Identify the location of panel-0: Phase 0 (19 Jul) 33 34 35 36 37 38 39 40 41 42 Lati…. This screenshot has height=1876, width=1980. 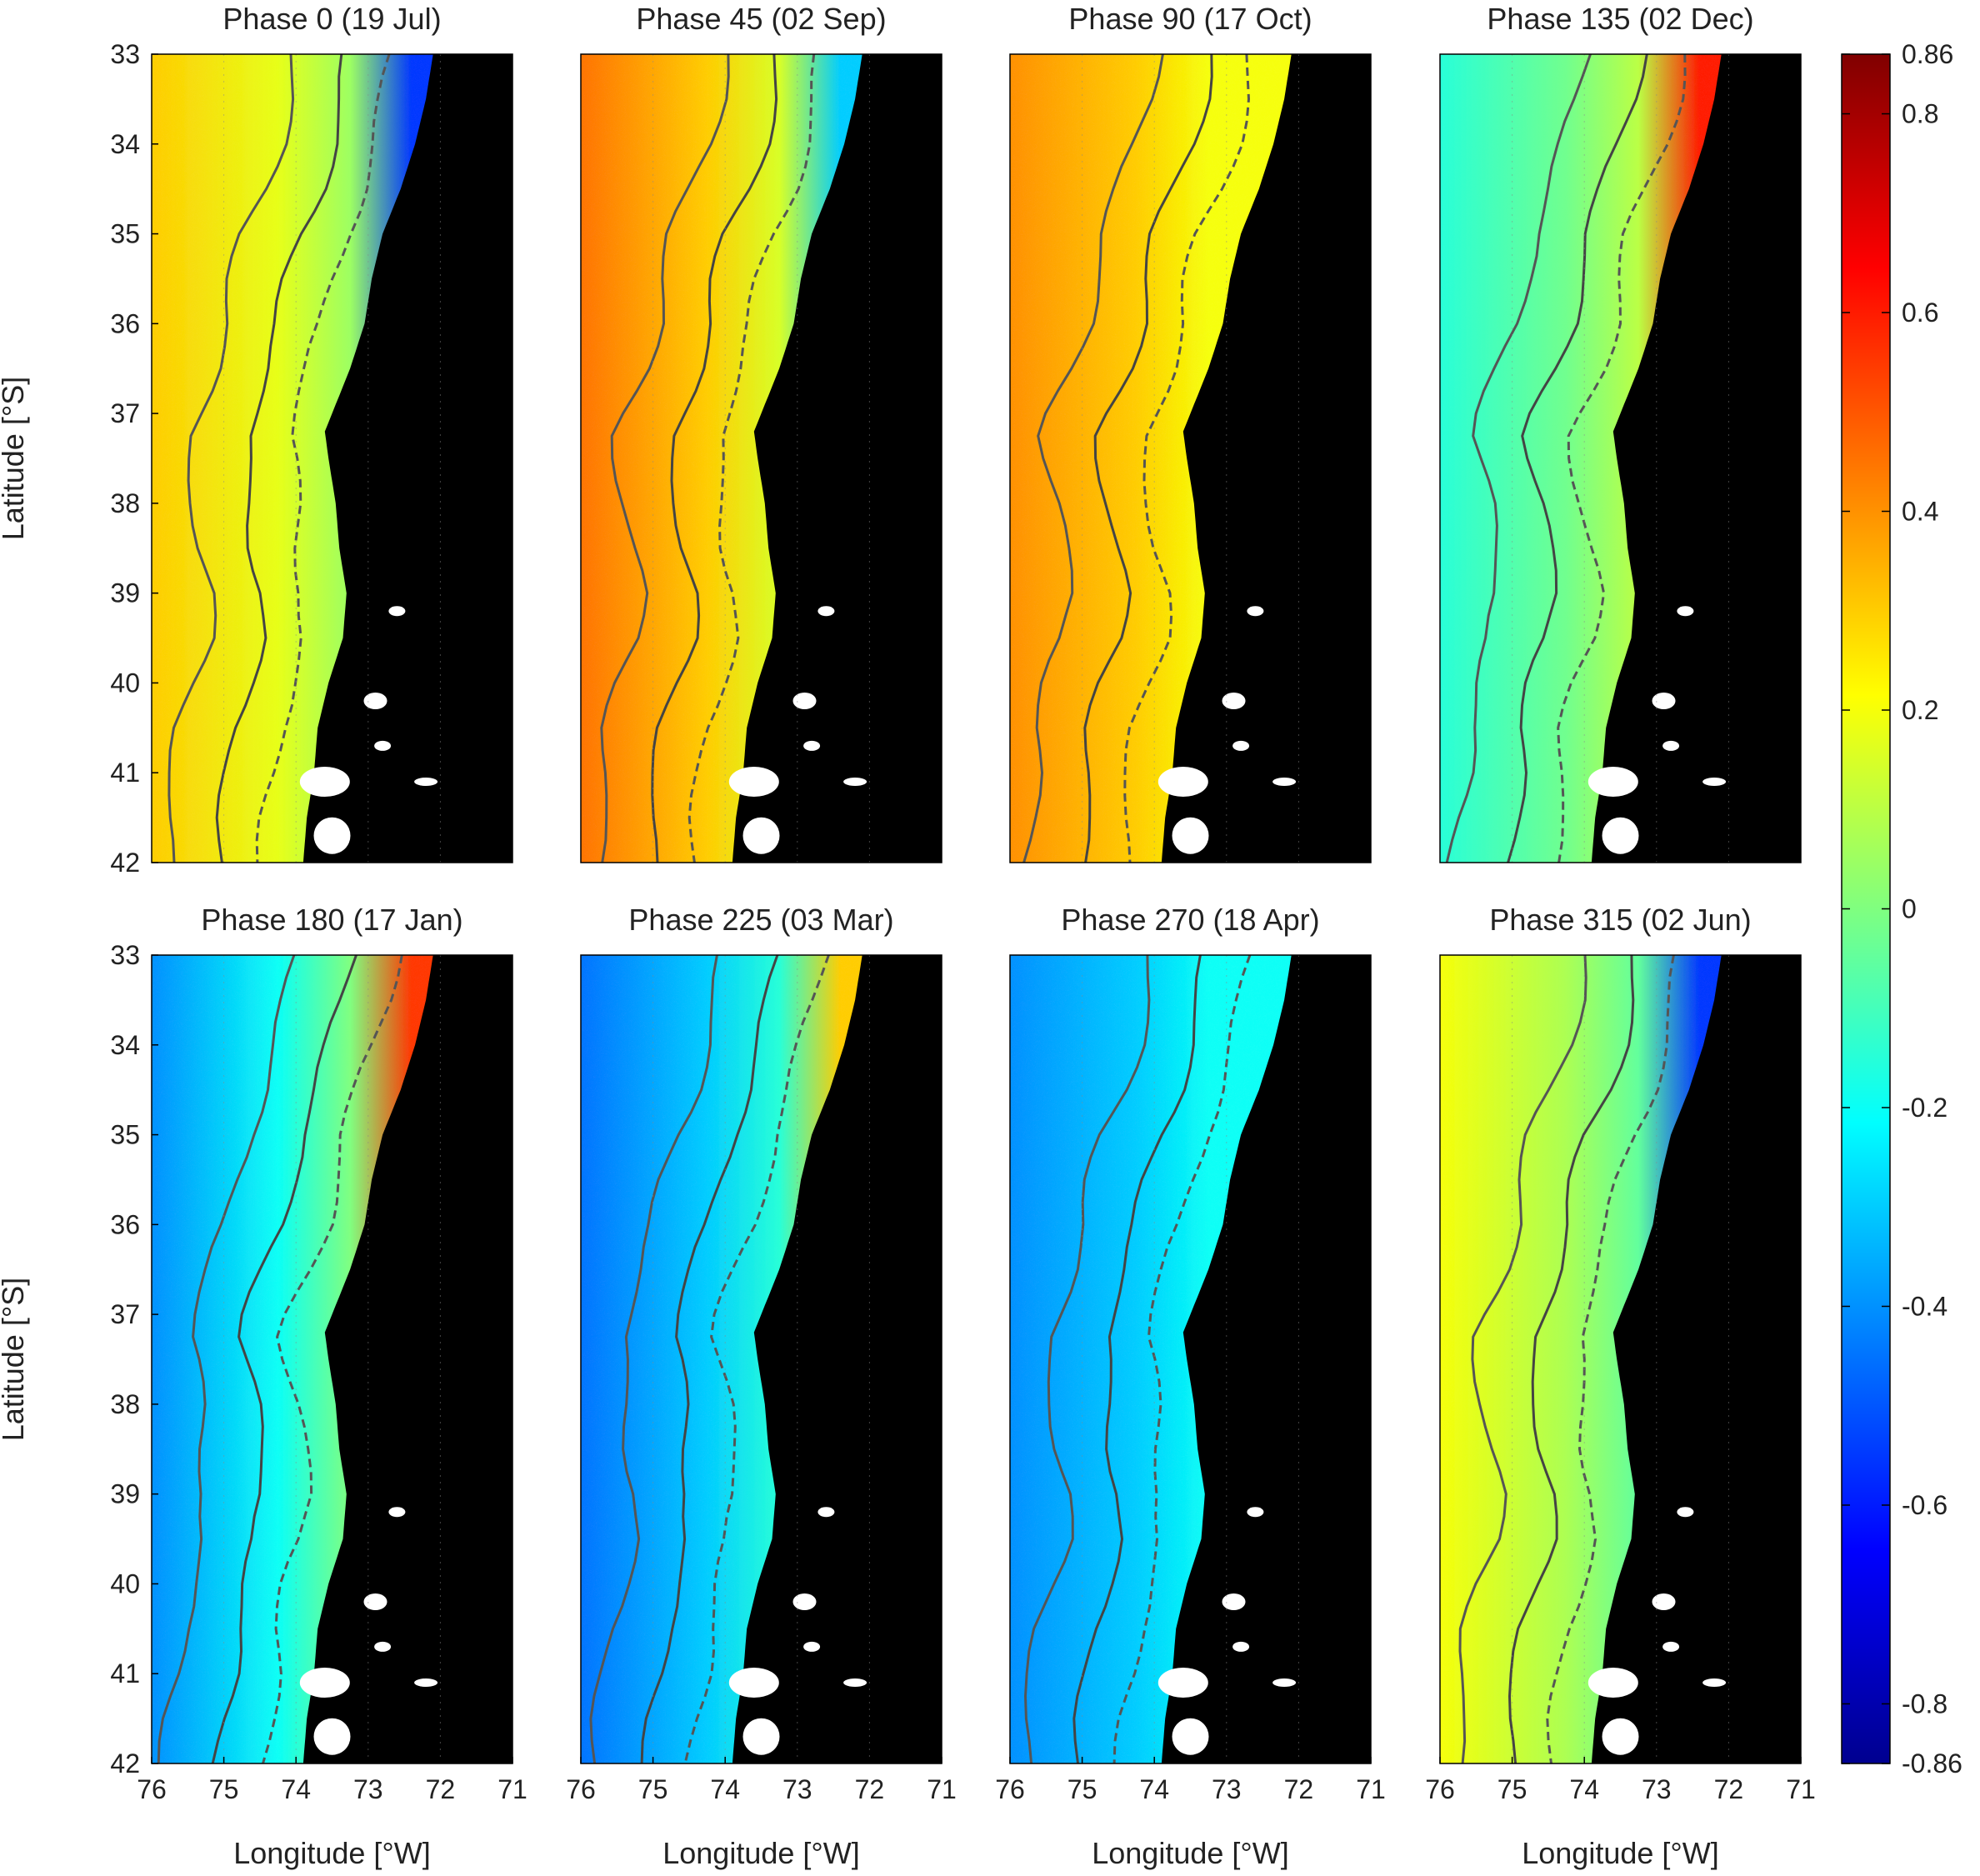
(256, 440).